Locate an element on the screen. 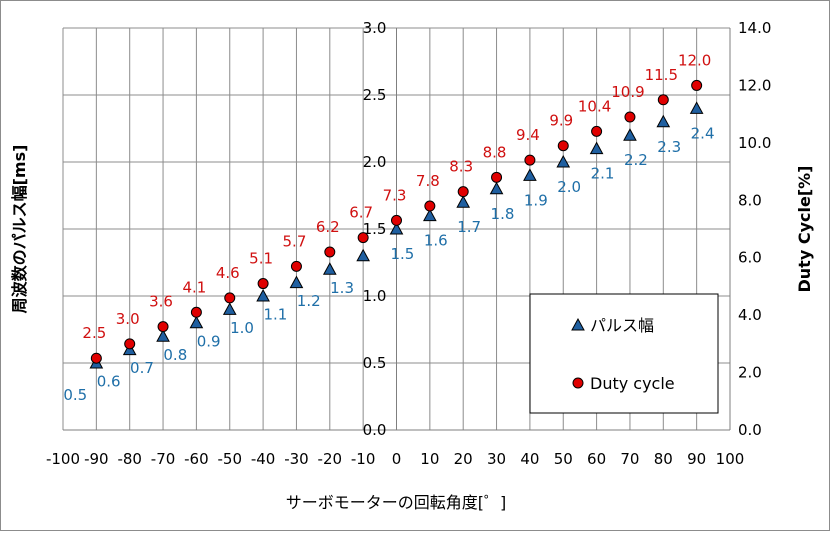 The height and width of the screenshot is (534, 830). duty-cycle-data-label: 6.2 is located at coordinates (328, 227).